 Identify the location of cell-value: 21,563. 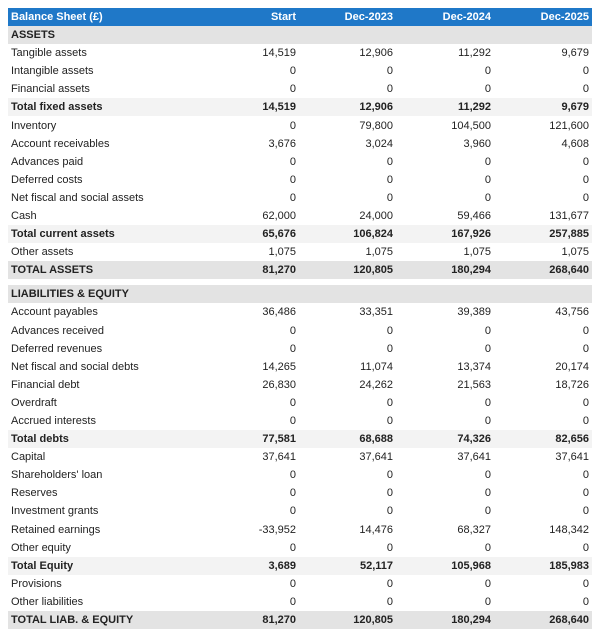
(474, 384).